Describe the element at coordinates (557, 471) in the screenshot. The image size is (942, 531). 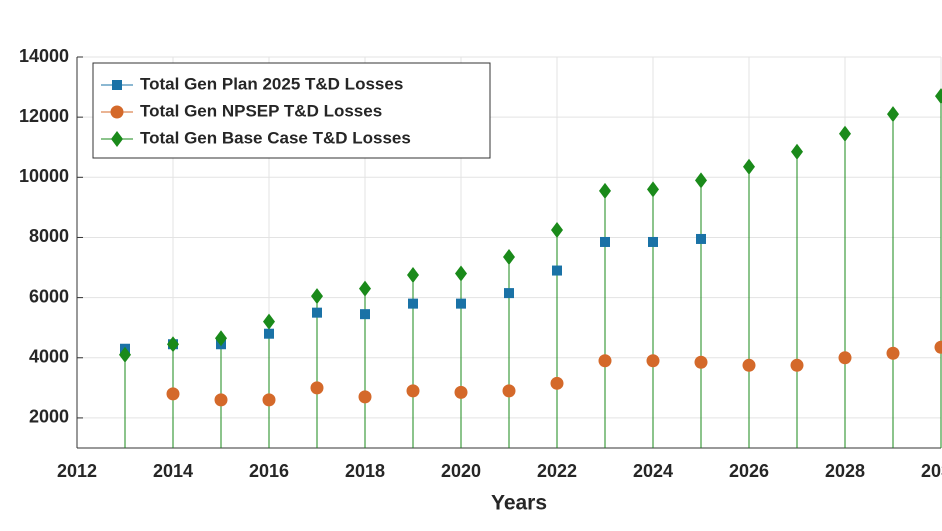
I see `x-tick-label: 2022` at that location.